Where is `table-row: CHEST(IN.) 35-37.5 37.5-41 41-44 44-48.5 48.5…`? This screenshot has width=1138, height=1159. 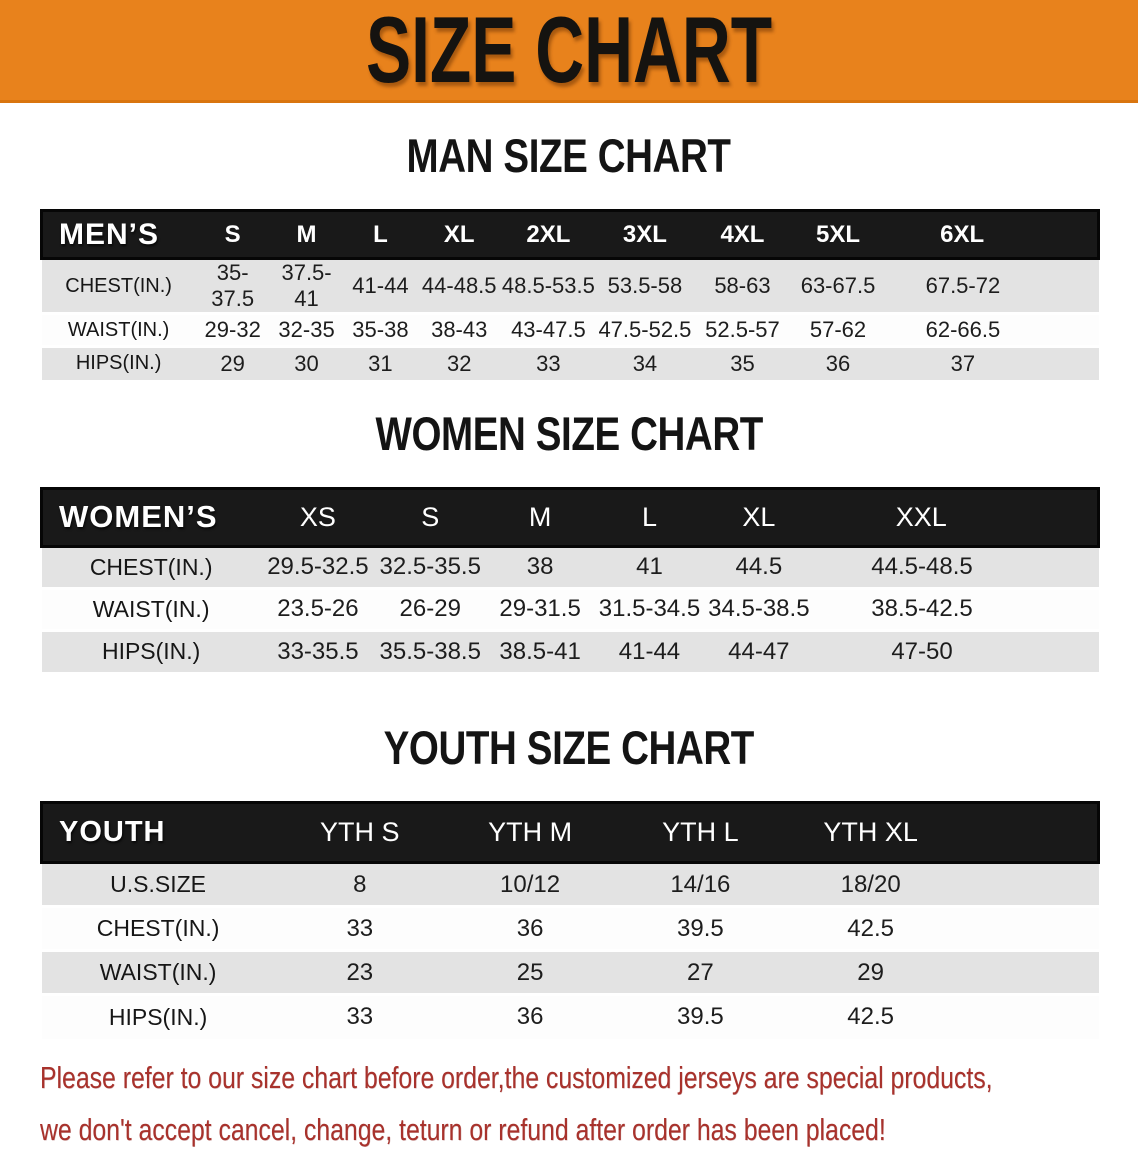 table-row: CHEST(IN.) 35-37.5 37.5-41 41-44 44-48.5 48.5… is located at coordinates (570, 286).